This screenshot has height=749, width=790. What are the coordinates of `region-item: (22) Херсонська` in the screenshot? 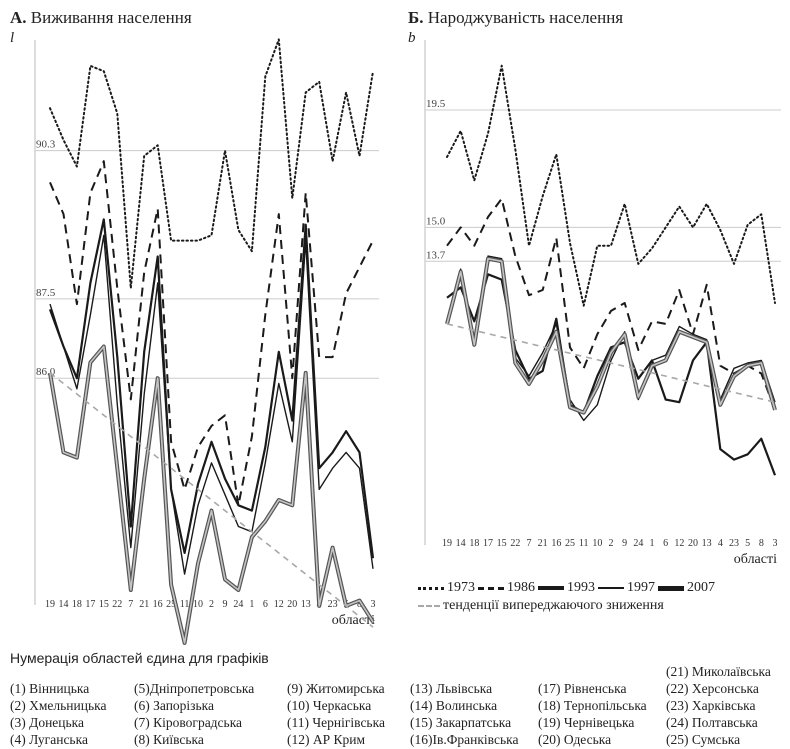 It's located at (712, 688).